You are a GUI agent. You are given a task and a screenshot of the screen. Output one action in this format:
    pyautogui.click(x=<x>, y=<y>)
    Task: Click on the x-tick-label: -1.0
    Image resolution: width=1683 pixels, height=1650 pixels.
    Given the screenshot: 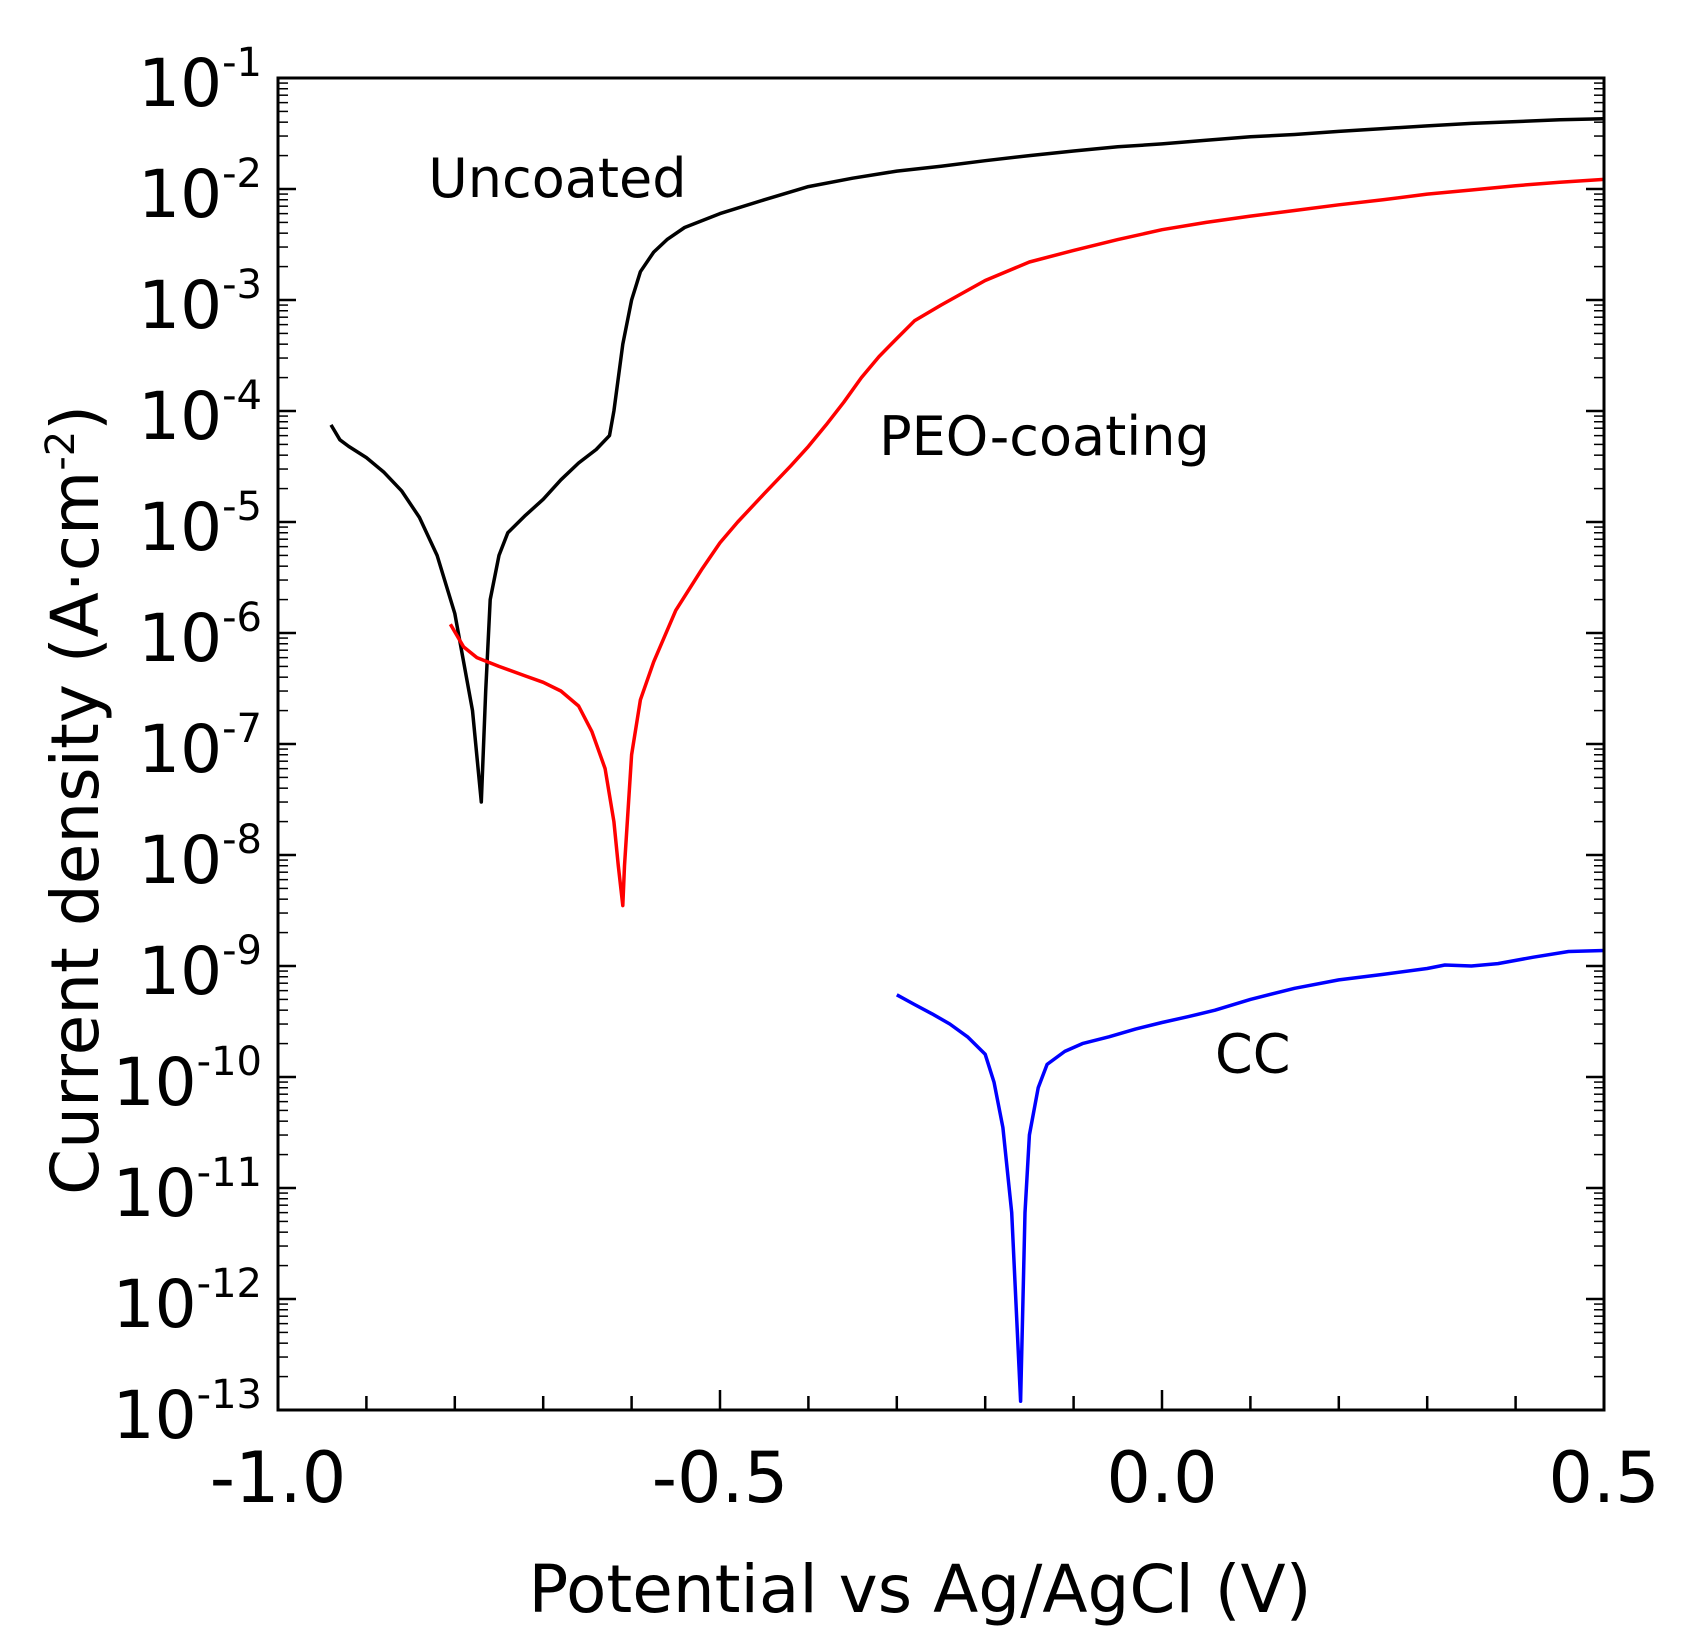 What is the action you would take?
    pyautogui.click(x=278, y=1478)
    